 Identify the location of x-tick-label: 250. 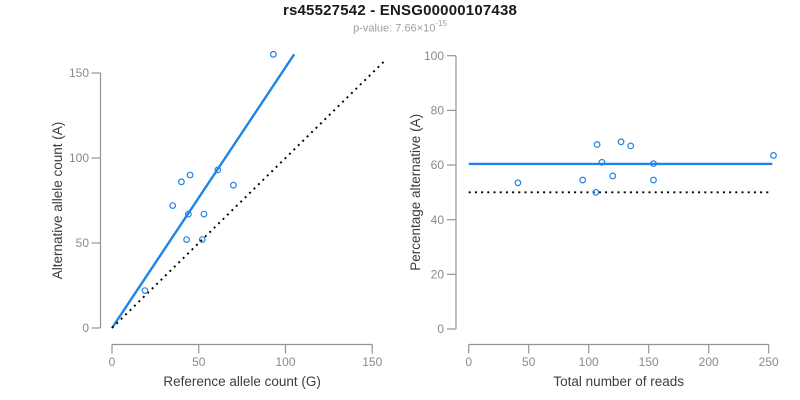
(769, 362).